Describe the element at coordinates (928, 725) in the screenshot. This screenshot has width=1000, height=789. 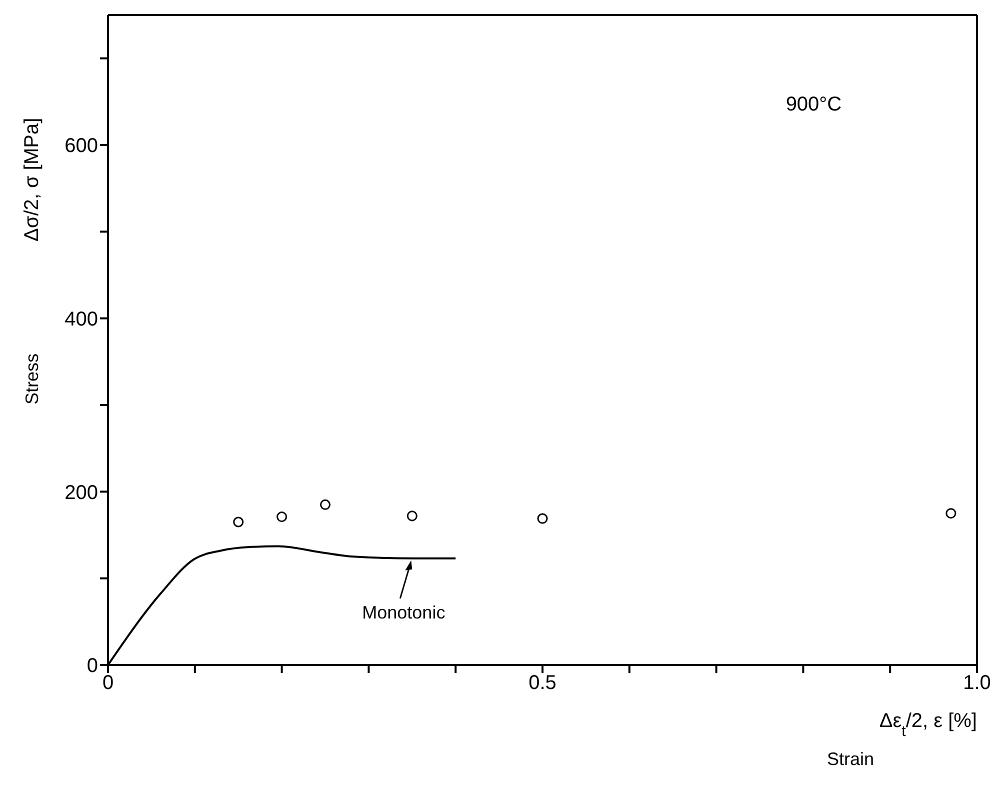
I see `x-axis-title: Δε$_{t}$/2, ε [%]` at that location.